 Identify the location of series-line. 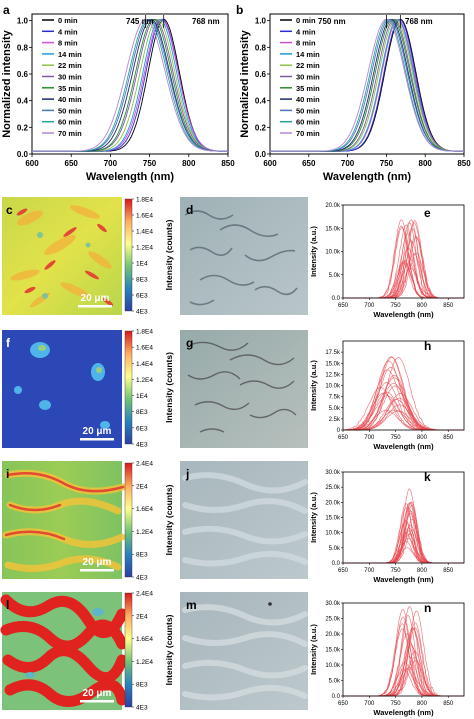
(367, 85).